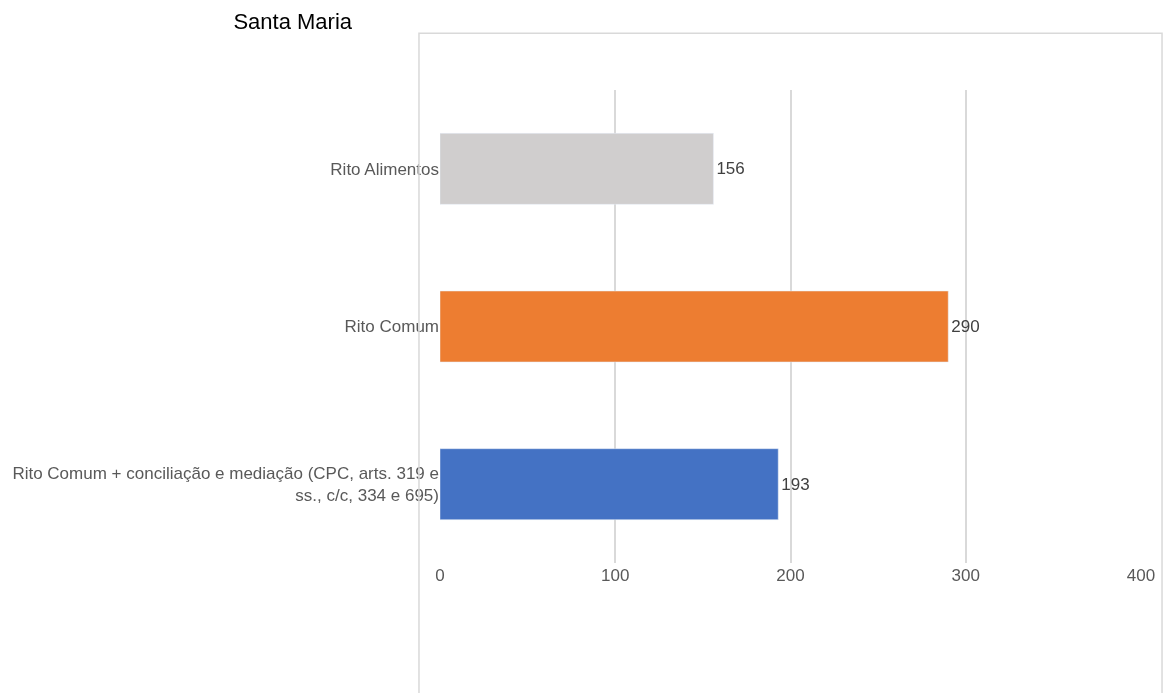 The image size is (1167, 693). Describe the element at coordinates (790, 575) in the screenshot. I see `x-tick-label: 200` at that location.